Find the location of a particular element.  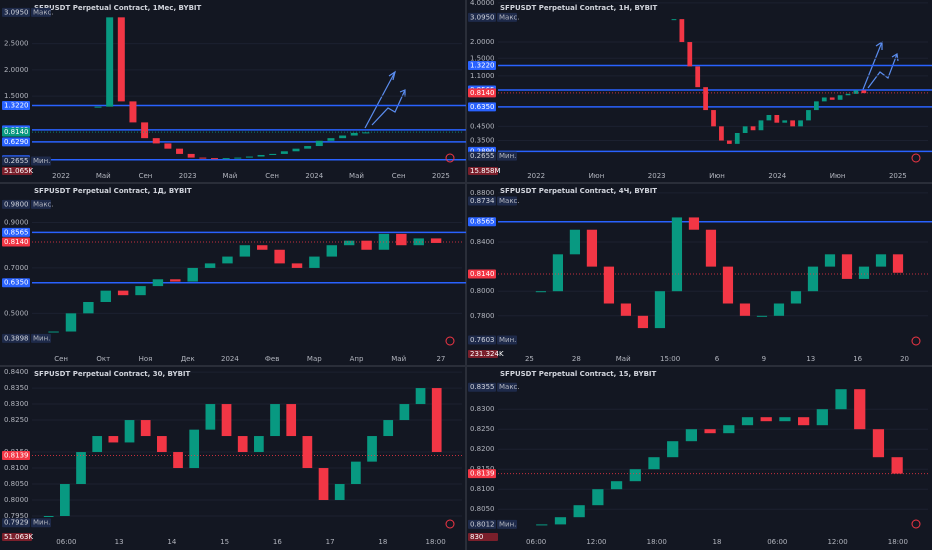

price-badge-label: 0.8139 is located at coordinates (482, 474).